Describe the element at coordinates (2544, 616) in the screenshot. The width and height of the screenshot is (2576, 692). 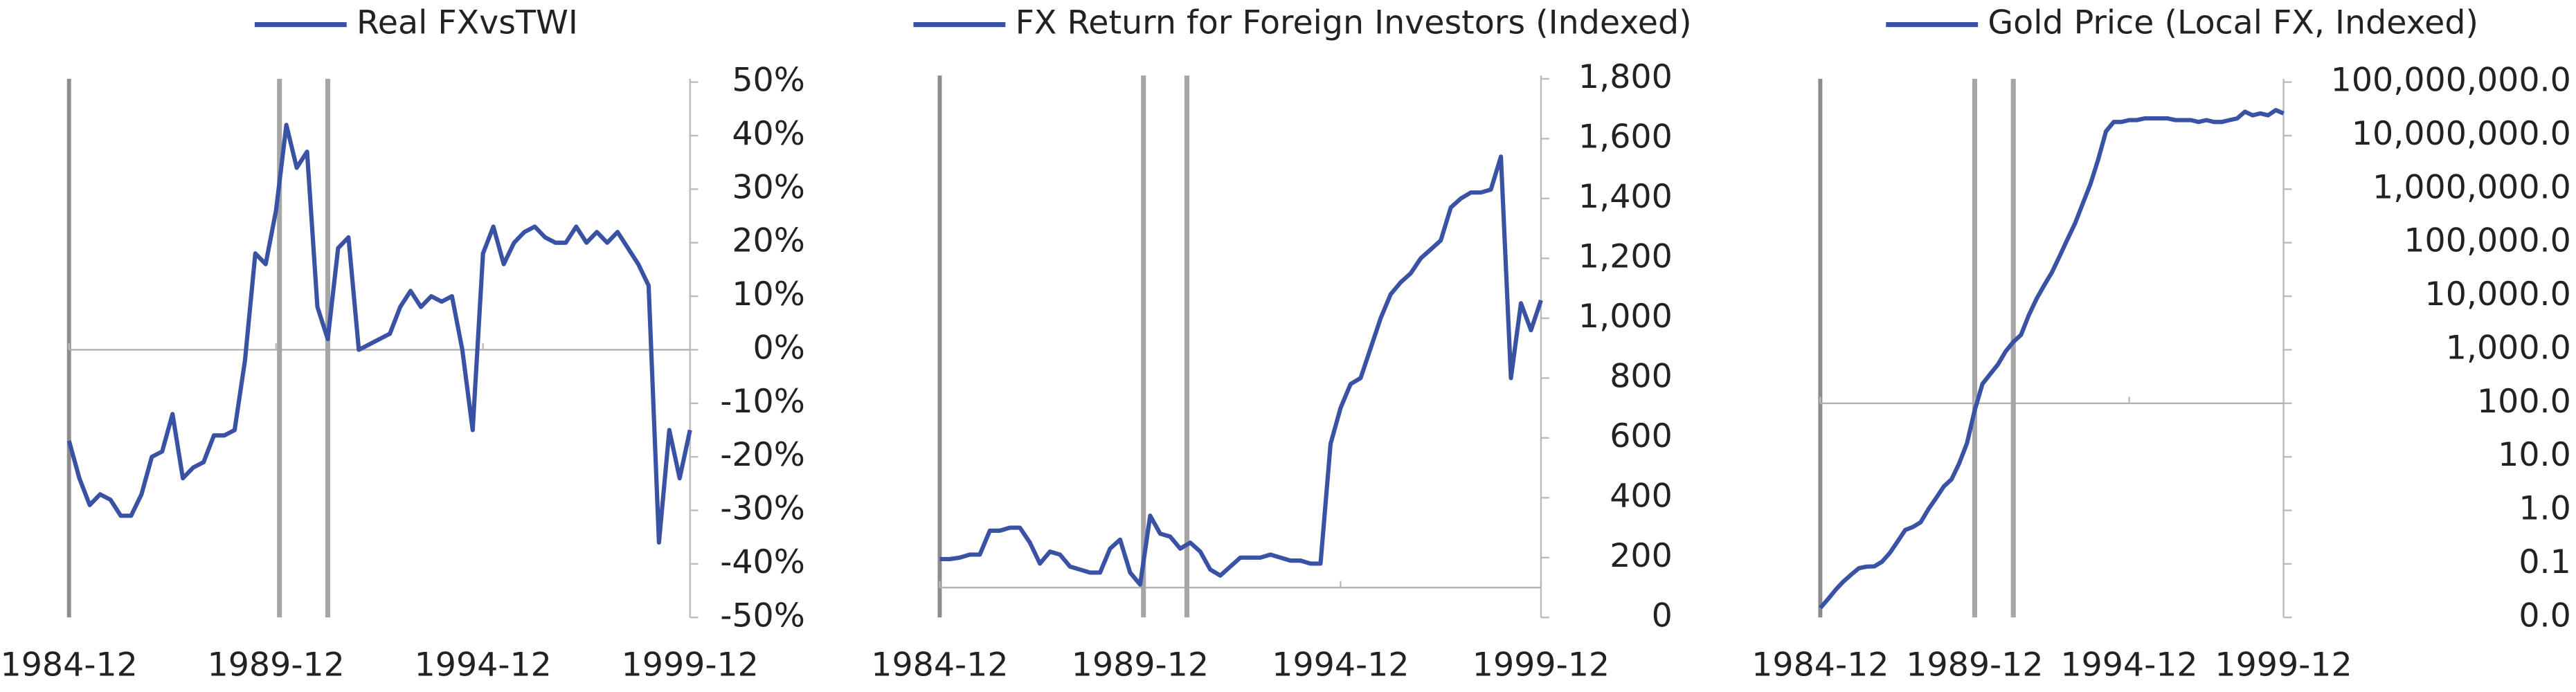
I see `y-tick-label: 0.0` at that location.